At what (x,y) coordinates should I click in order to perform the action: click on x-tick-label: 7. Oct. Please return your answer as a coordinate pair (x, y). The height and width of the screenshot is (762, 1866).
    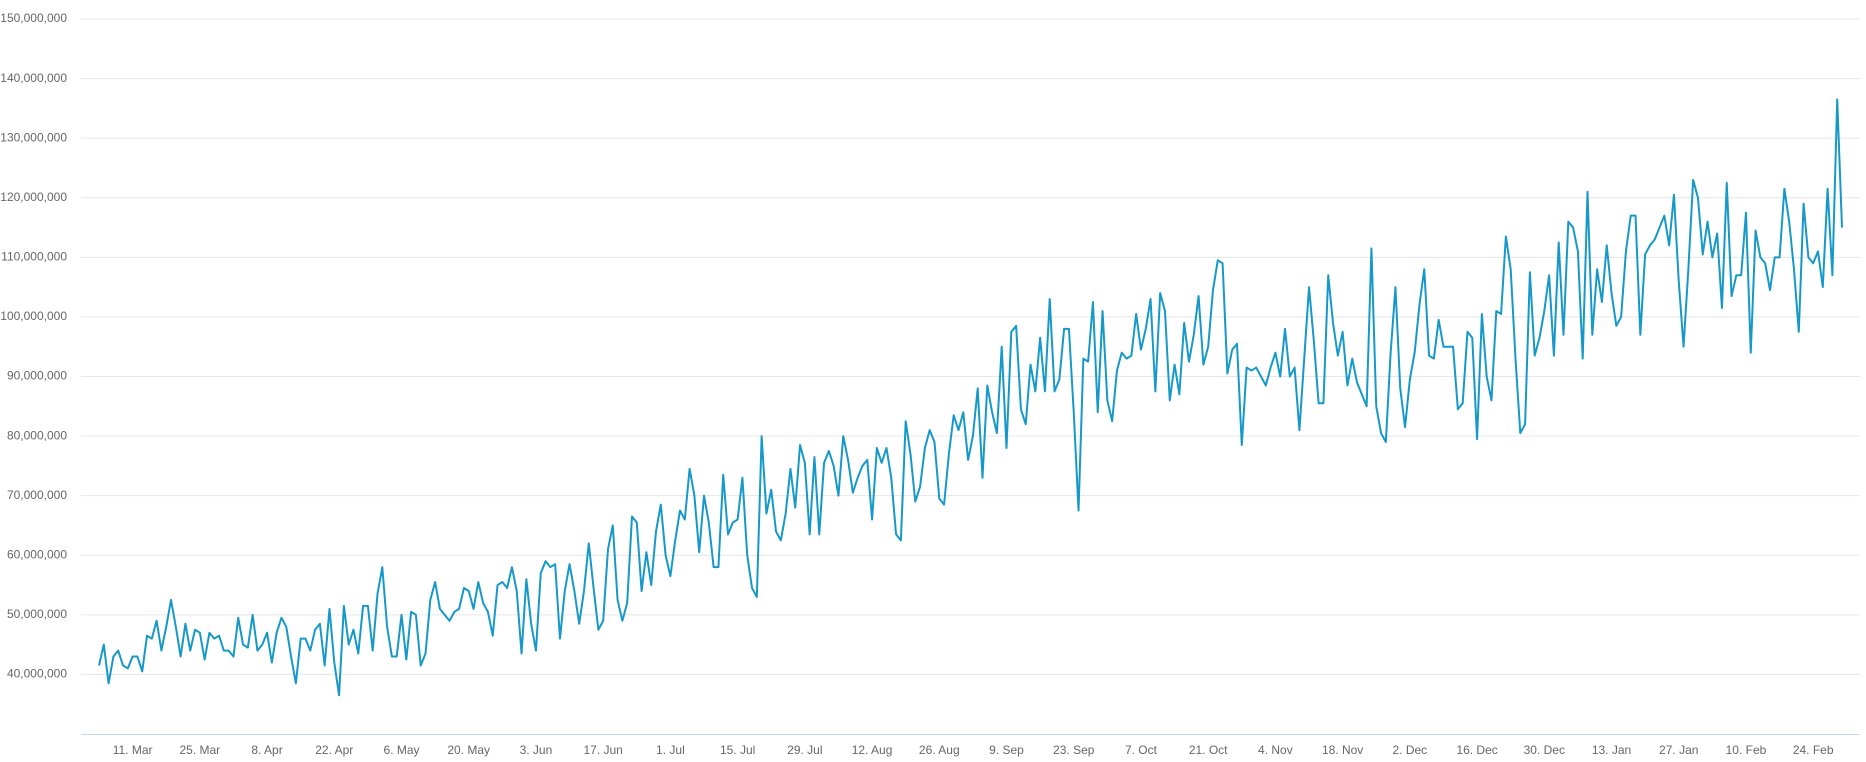
    Looking at the image, I should click on (1141, 750).